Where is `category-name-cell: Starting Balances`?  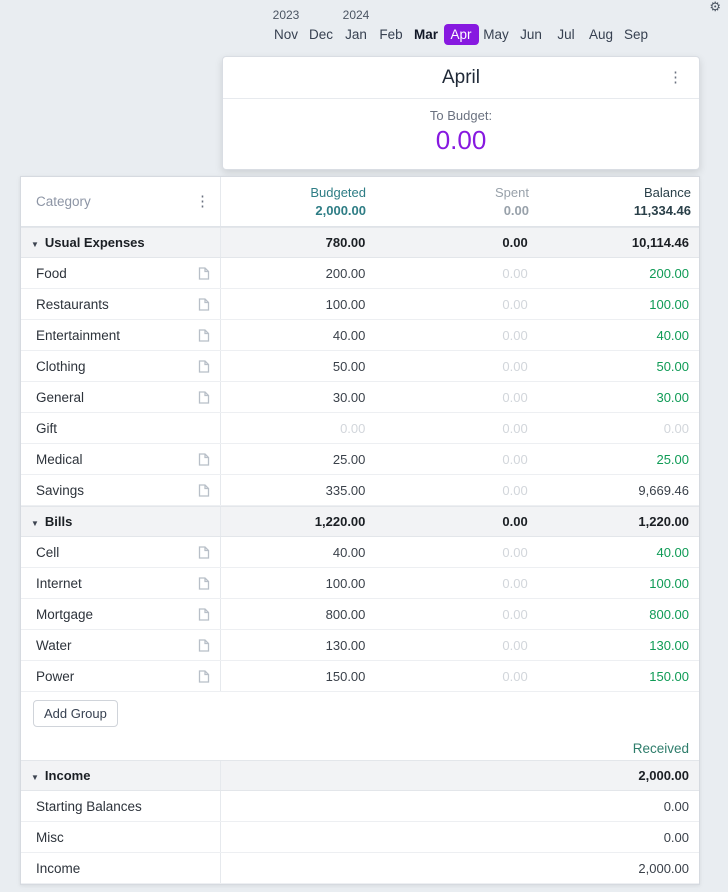
category-name-cell: Starting Balances is located at coordinates (121, 806).